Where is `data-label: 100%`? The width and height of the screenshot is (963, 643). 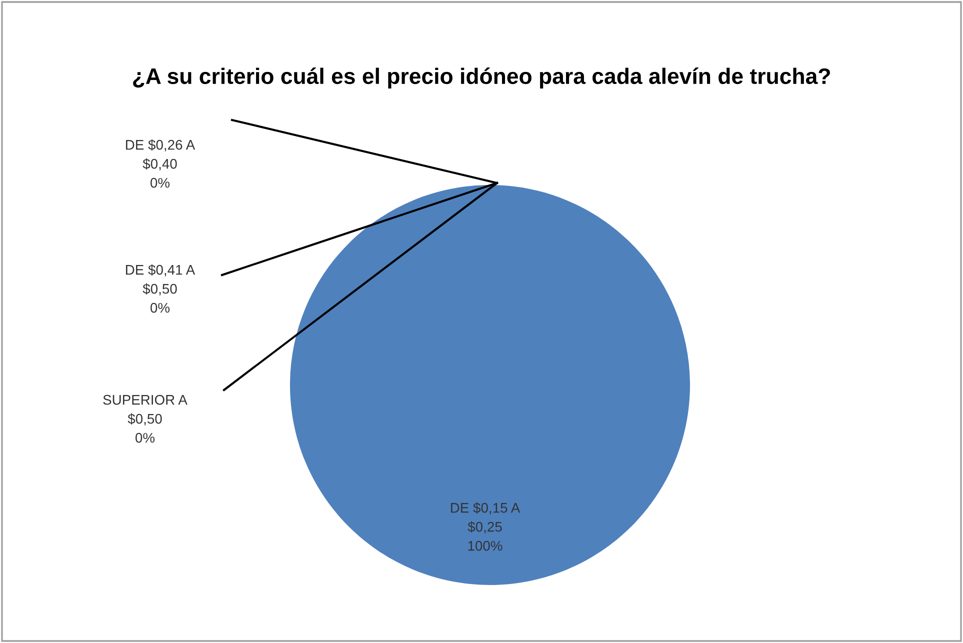
data-label: 100% is located at coordinates (485, 545).